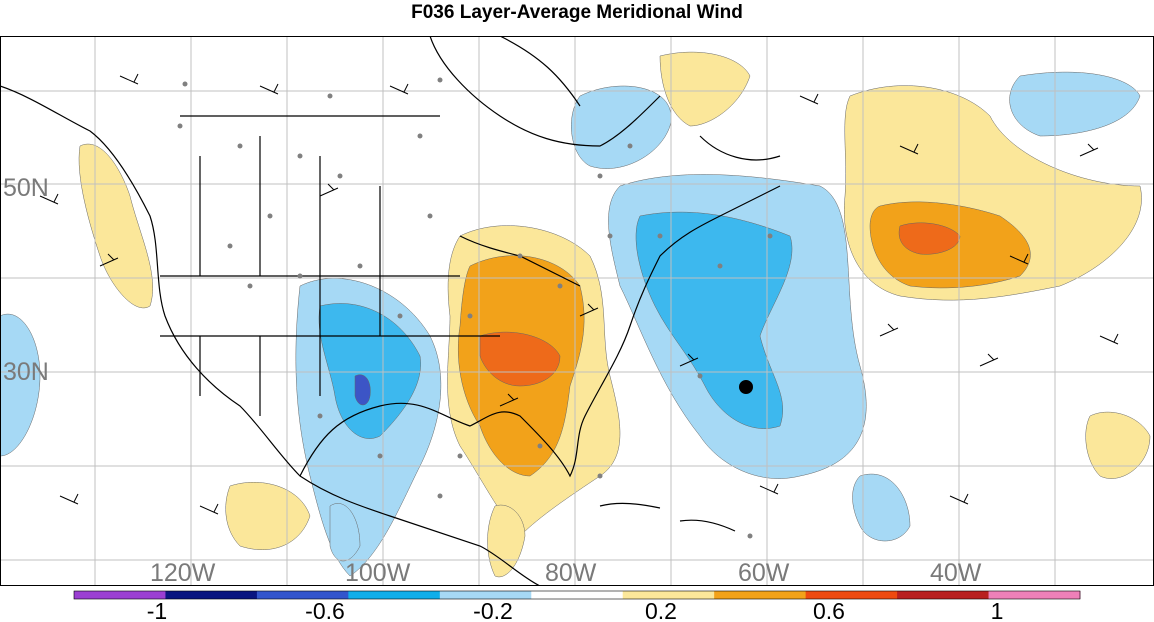  What do you see at coordinates (520, 359) in the screenshot?
I see `pos-region-mississippi-core` at bounding box center [520, 359].